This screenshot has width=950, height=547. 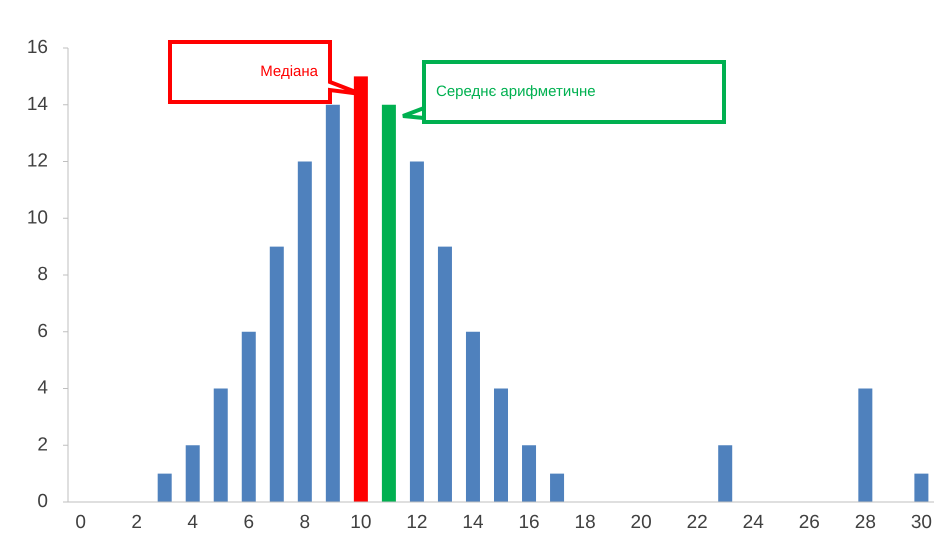 I want to click on y-tick-label: 14, so click(x=37, y=104).